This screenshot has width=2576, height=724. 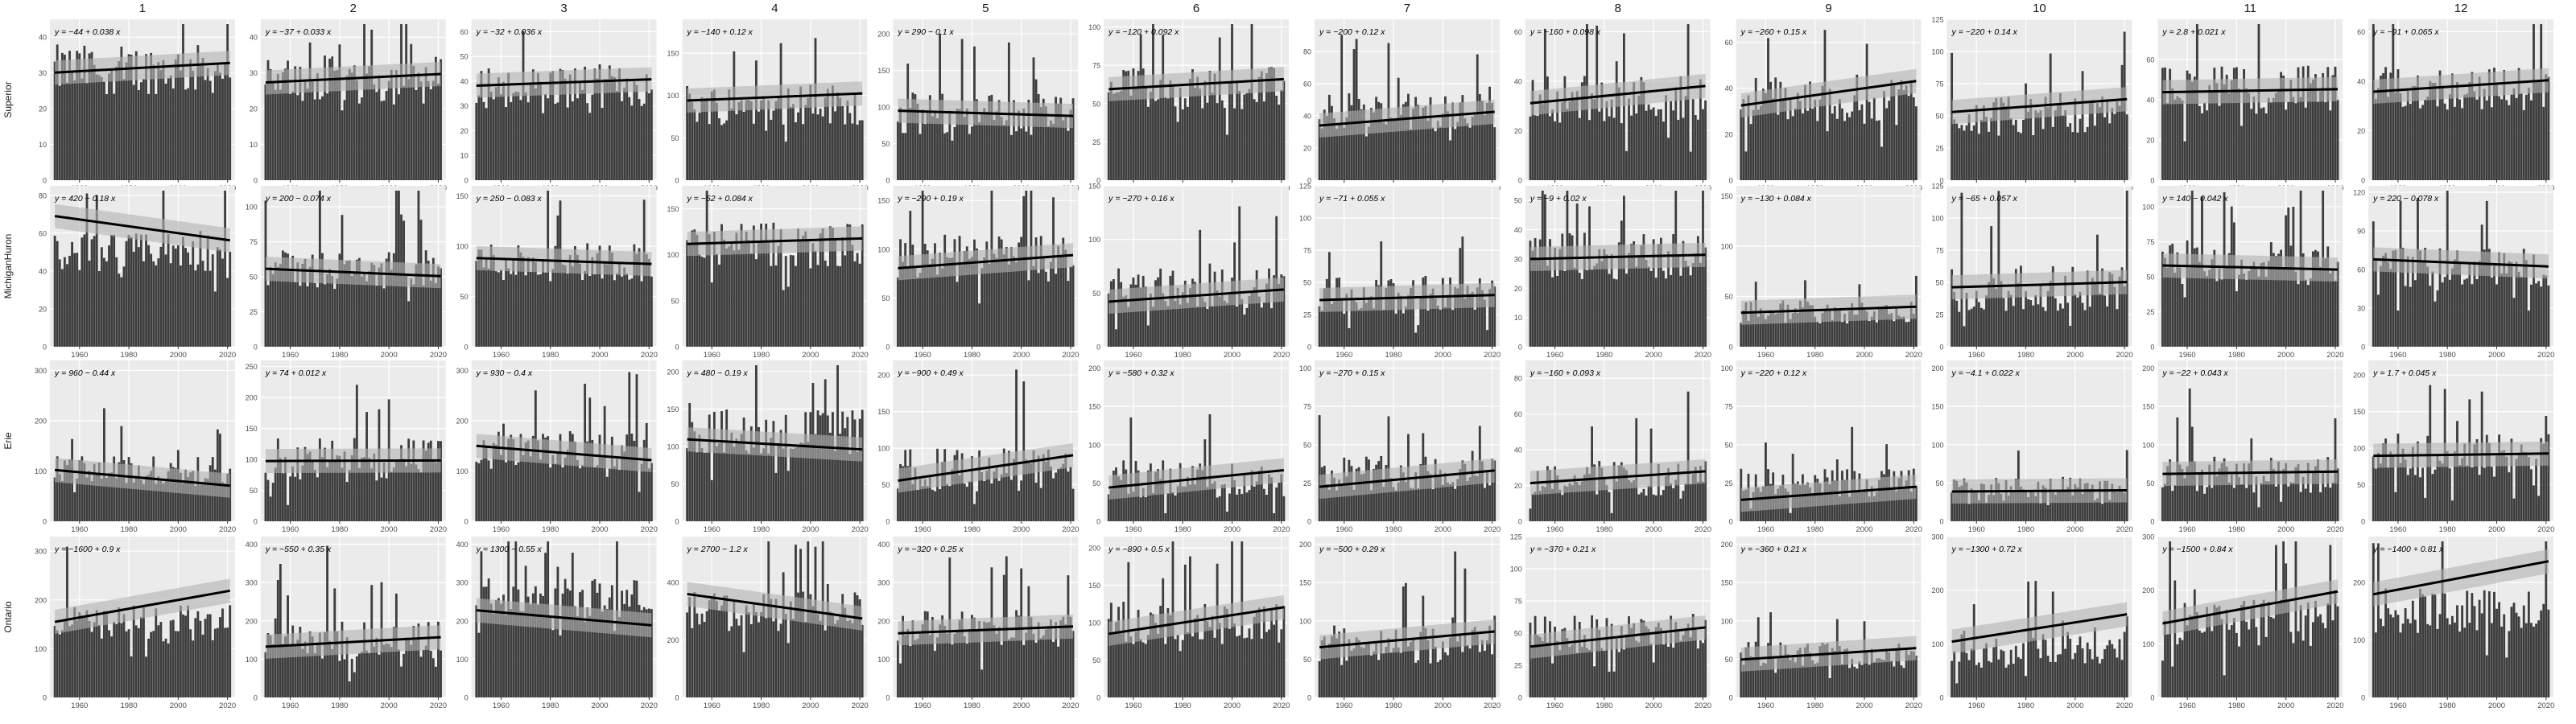 What do you see at coordinates (1407, 266) in the screenshot?
I see `panel-background` at bounding box center [1407, 266].